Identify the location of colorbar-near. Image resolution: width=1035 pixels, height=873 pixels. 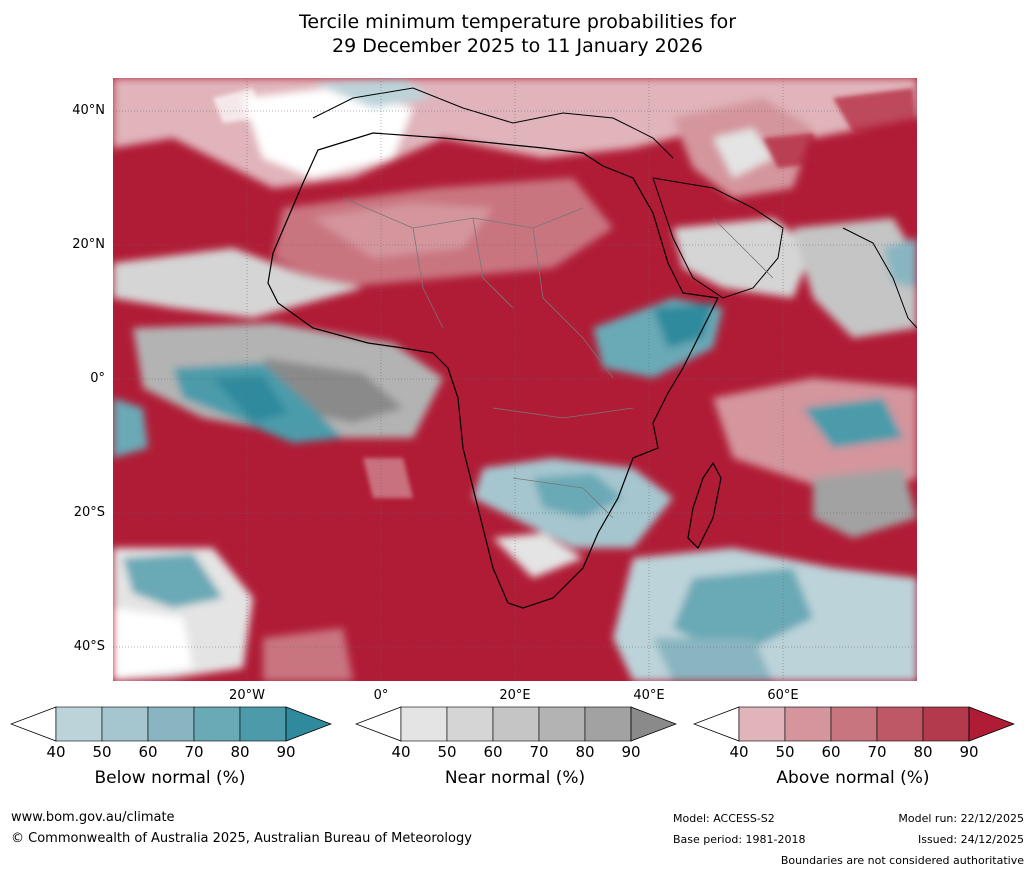
(516, 724).